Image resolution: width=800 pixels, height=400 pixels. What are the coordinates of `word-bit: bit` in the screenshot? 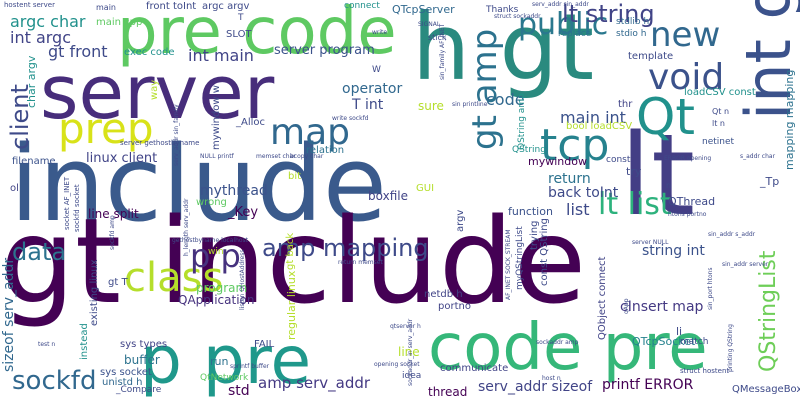 It's located at (295, 176).